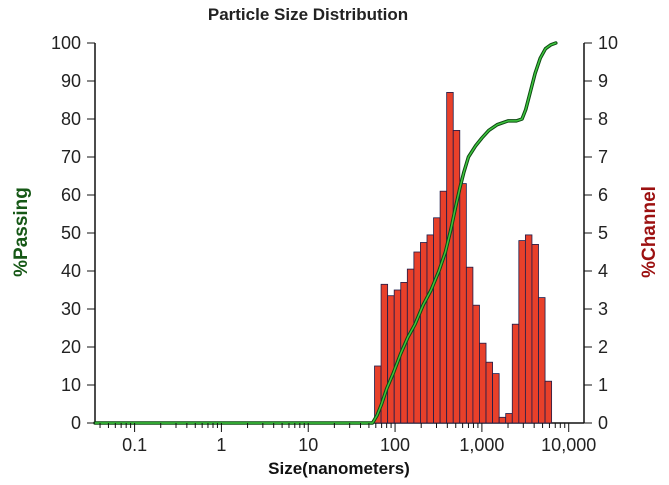 This screenshot has width=669, height=485. Describe the element at coordinates (71, 309) in the screenshot. I see `left-y-tick-label: 30` at that location.